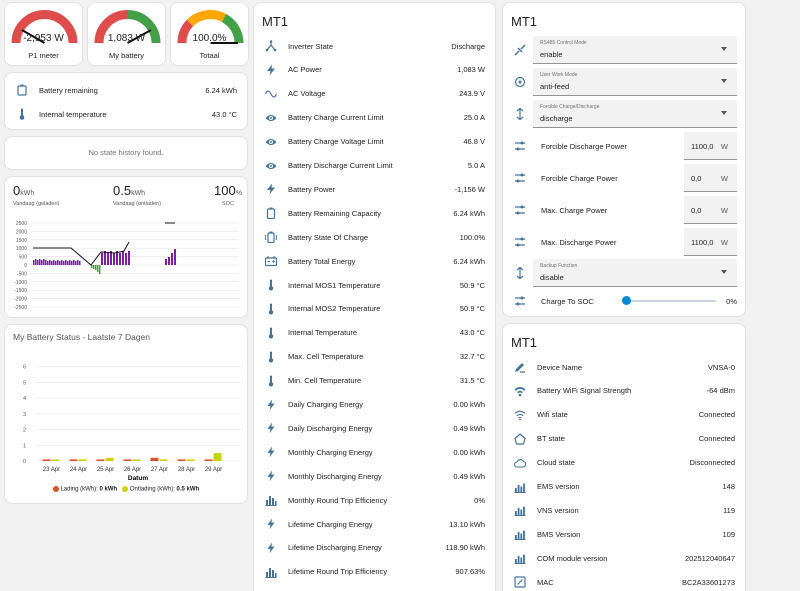 The image size is (800, 591). I want to click on entity-row: BMS Version 109, so click(624, 534).